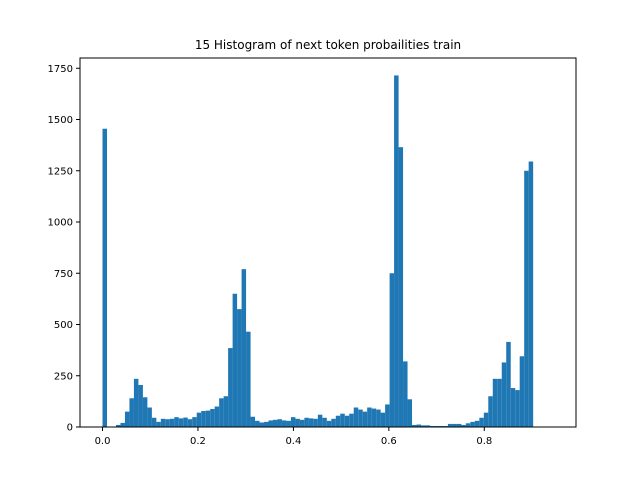 The image size is (640, 480). I want to click on x-tick-label: 0.4, so click(293, 441).